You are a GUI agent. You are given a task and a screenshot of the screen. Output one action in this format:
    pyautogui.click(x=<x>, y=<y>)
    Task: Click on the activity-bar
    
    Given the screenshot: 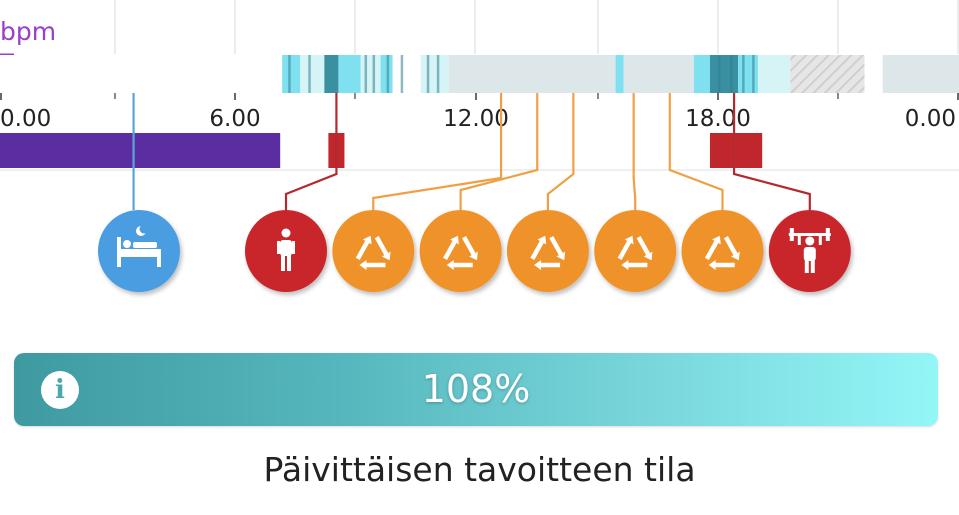 What is the action you would take?
    pyautogui.click(x=381, y=150)
    